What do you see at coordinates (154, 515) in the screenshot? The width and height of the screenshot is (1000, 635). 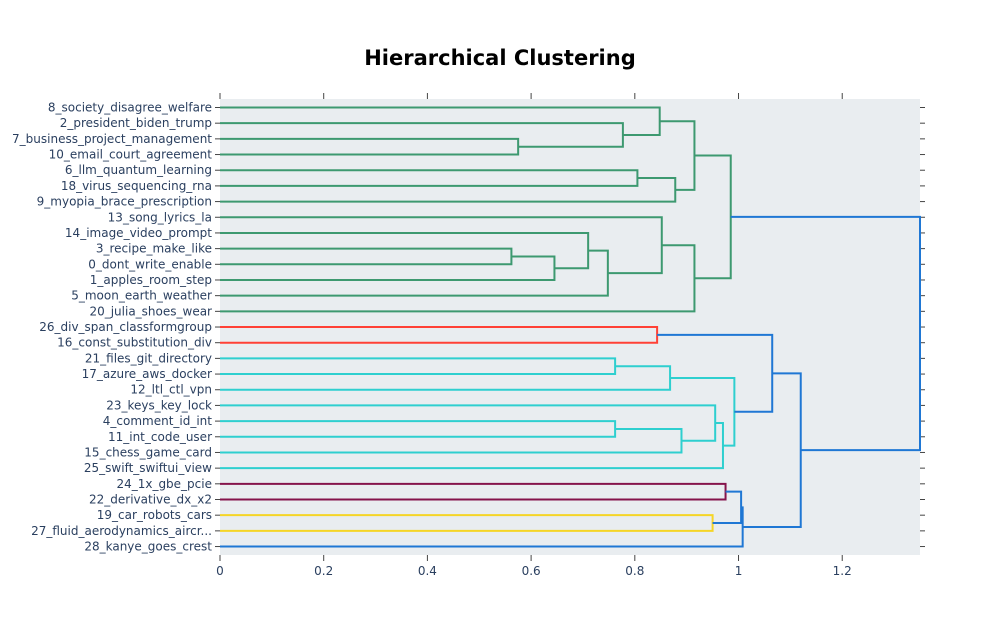 I see `leaf-label: 19_car_robots_cars` at bounding box center [154, 515].